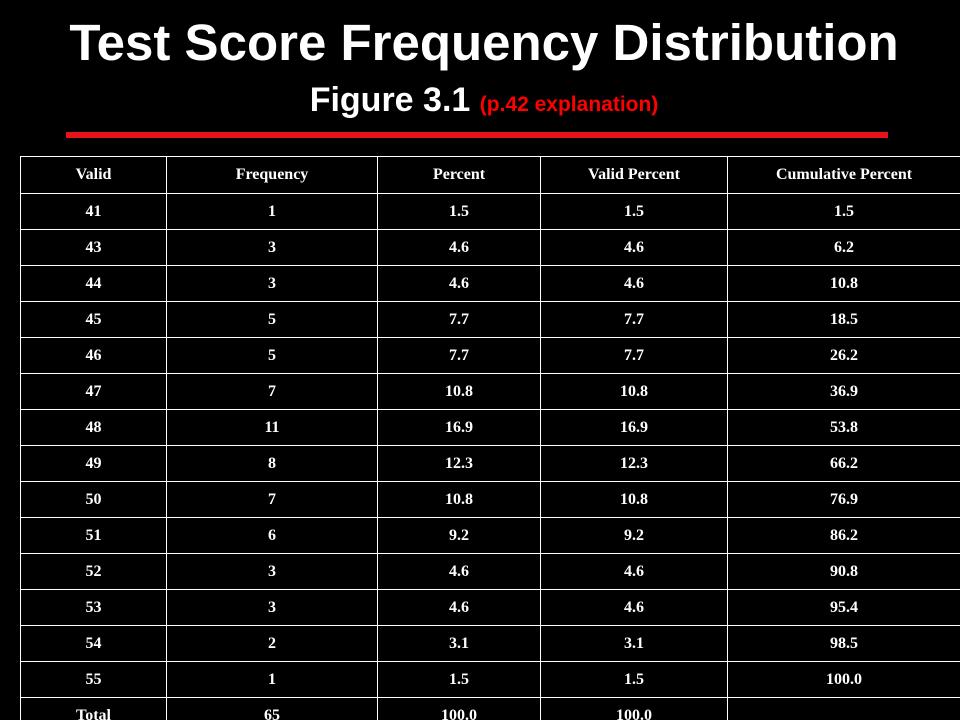 The height and width of the screenshot is (720, 960). Describe the element at coordinates (93, 463) in the screenshot. I see `cell-valid: 49` at that location.